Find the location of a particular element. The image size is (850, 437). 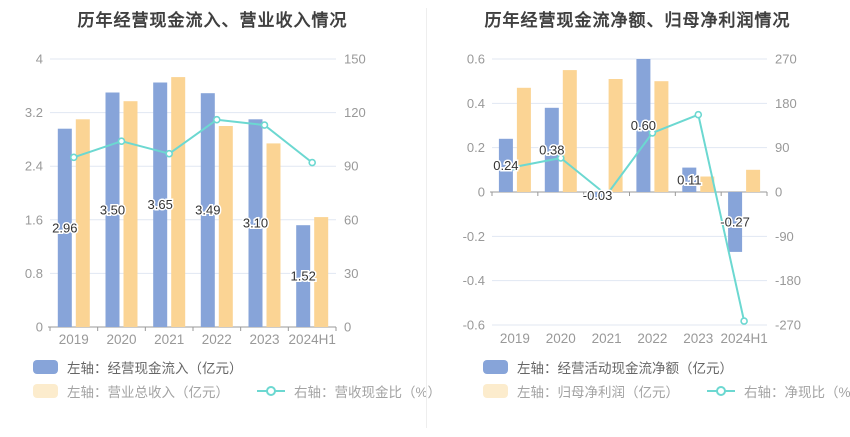

svg-text: 0.60 is located at coordinates (643, 125).